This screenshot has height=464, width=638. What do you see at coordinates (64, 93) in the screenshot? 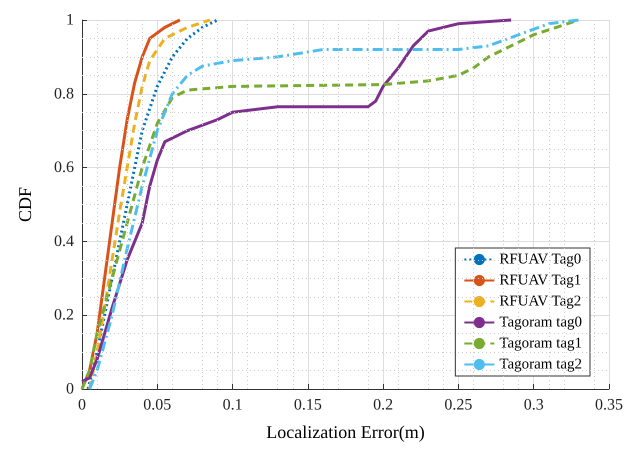
I see `y-tick-label: 0.8` at bounding box center [64, 93].